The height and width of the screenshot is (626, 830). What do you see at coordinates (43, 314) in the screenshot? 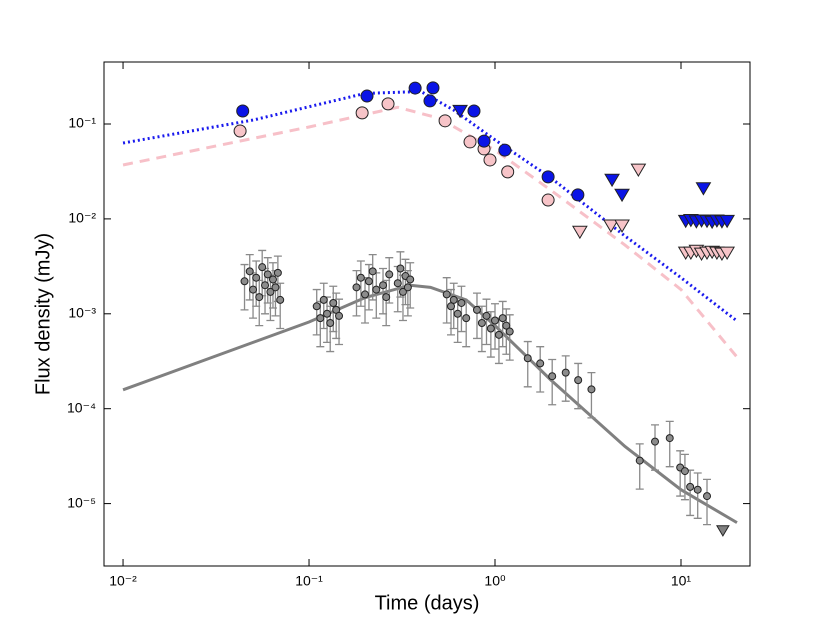
I see `y-axis-label: Flux density (mJy)` at bounding box center [43, 314].